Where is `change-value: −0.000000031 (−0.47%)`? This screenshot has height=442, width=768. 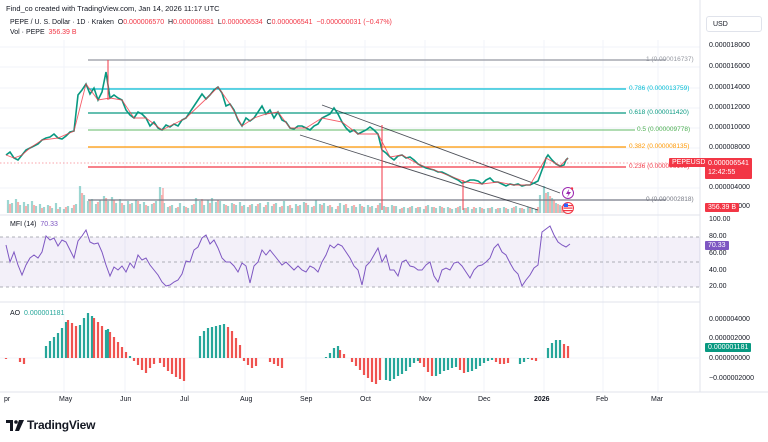
change-value: −0.000000031 (−0.47%) is located at coordinates (354, 22).